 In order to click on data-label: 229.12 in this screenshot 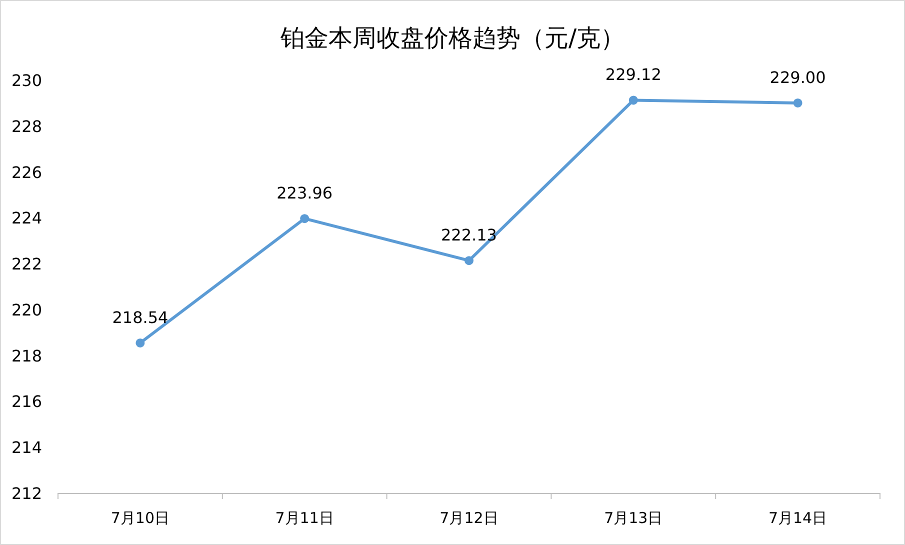, I will do `click(633, 74)`.